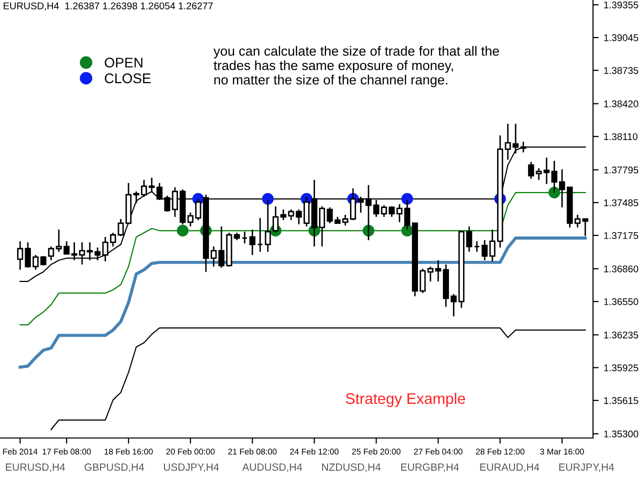 This screenshot has width=640, height=480. What do you see at coordinates (314, 451) in the screenshot?
I see `x-tick-label: 24 Feb 12:00` at bounding box center [314, 451].